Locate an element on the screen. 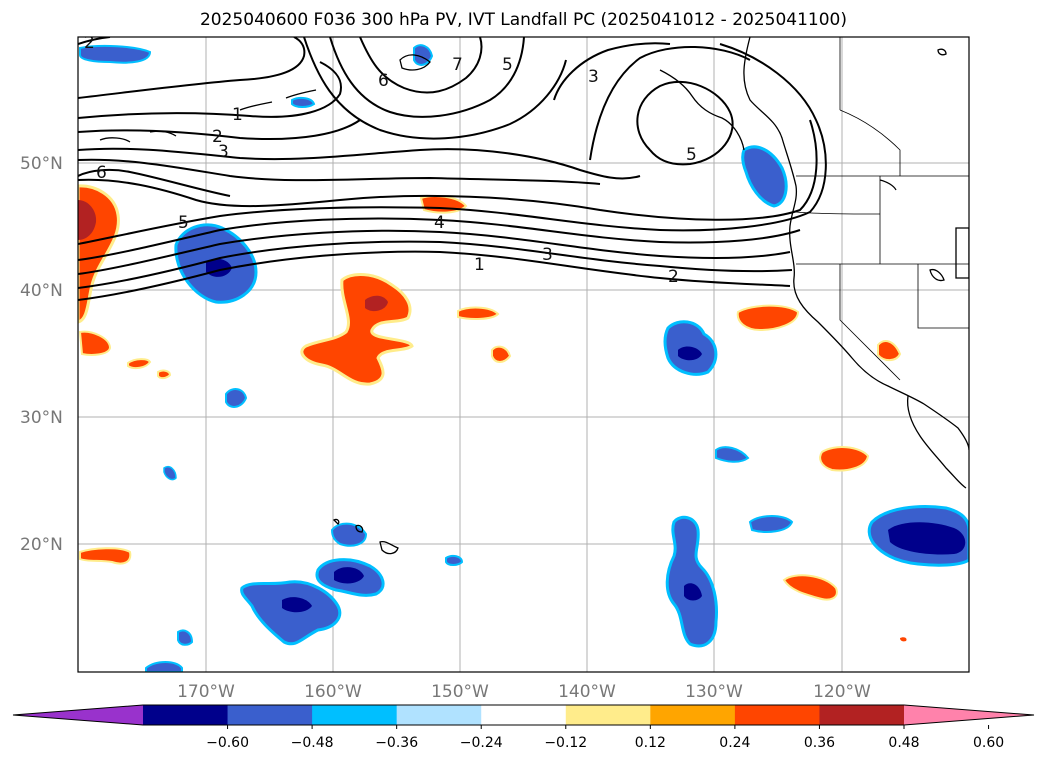 This screenshot has width=1047, height=765. lat-label: 20°N is located at coordinates (41, 545).